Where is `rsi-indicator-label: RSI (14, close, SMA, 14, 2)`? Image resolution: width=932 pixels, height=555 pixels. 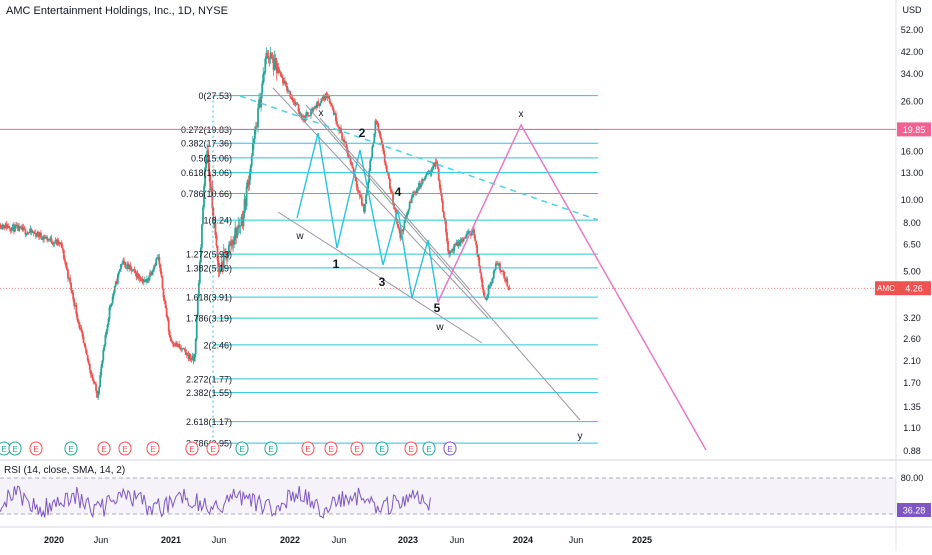 rsi-indicator-label: RSI (14, close, SMA, 14, 2) is located at coordinates (65, 470).